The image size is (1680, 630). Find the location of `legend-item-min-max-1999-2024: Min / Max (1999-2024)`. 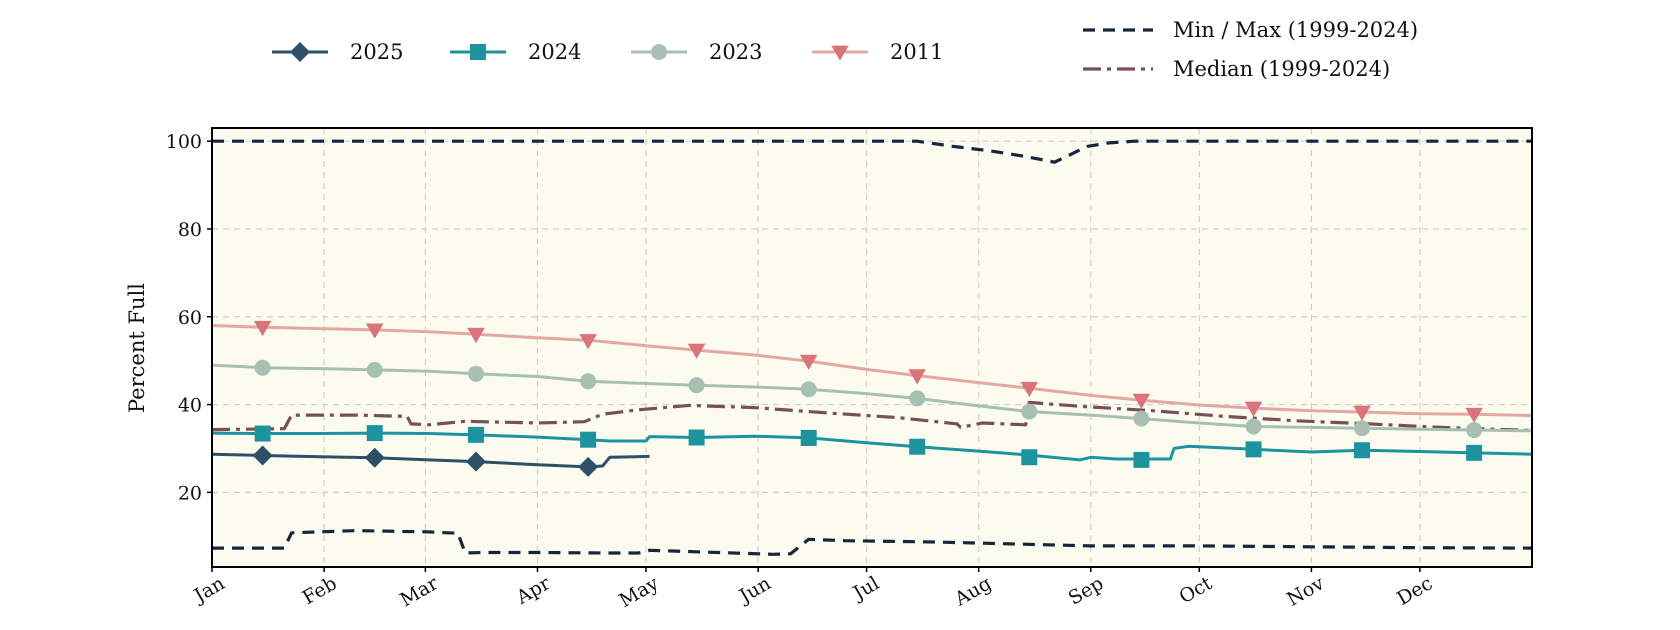

legend-item-min-max-1999-2024: Min / Max (1999-2024) is located at coordinates (1250, 30).